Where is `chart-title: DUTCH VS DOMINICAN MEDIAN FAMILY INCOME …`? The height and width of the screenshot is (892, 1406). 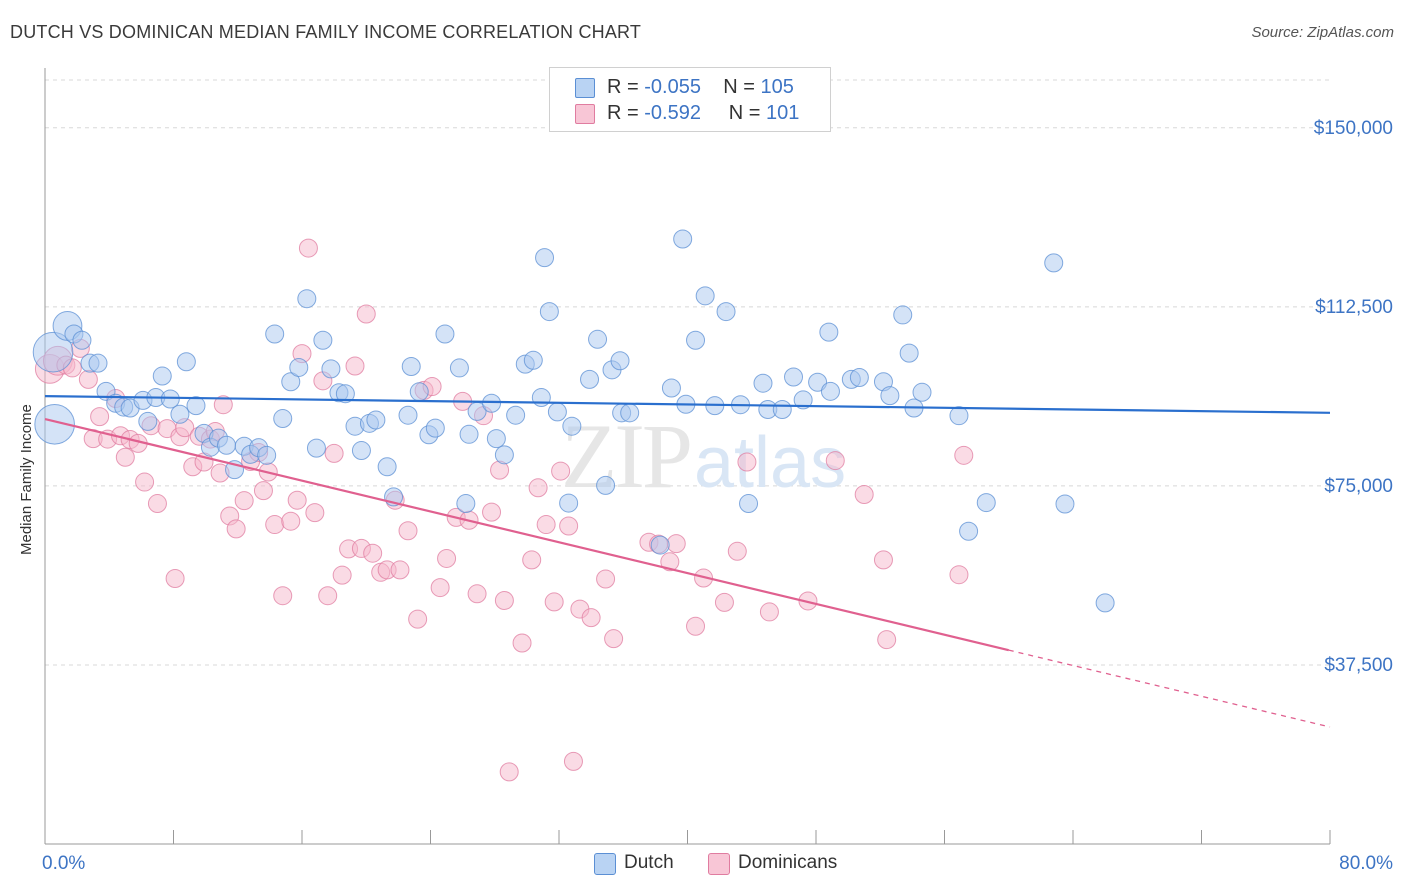 chart-title: DUTCH VS DOMINICAN MEDIAN FAMILY INCOME … is located at coordinates (326, 32).